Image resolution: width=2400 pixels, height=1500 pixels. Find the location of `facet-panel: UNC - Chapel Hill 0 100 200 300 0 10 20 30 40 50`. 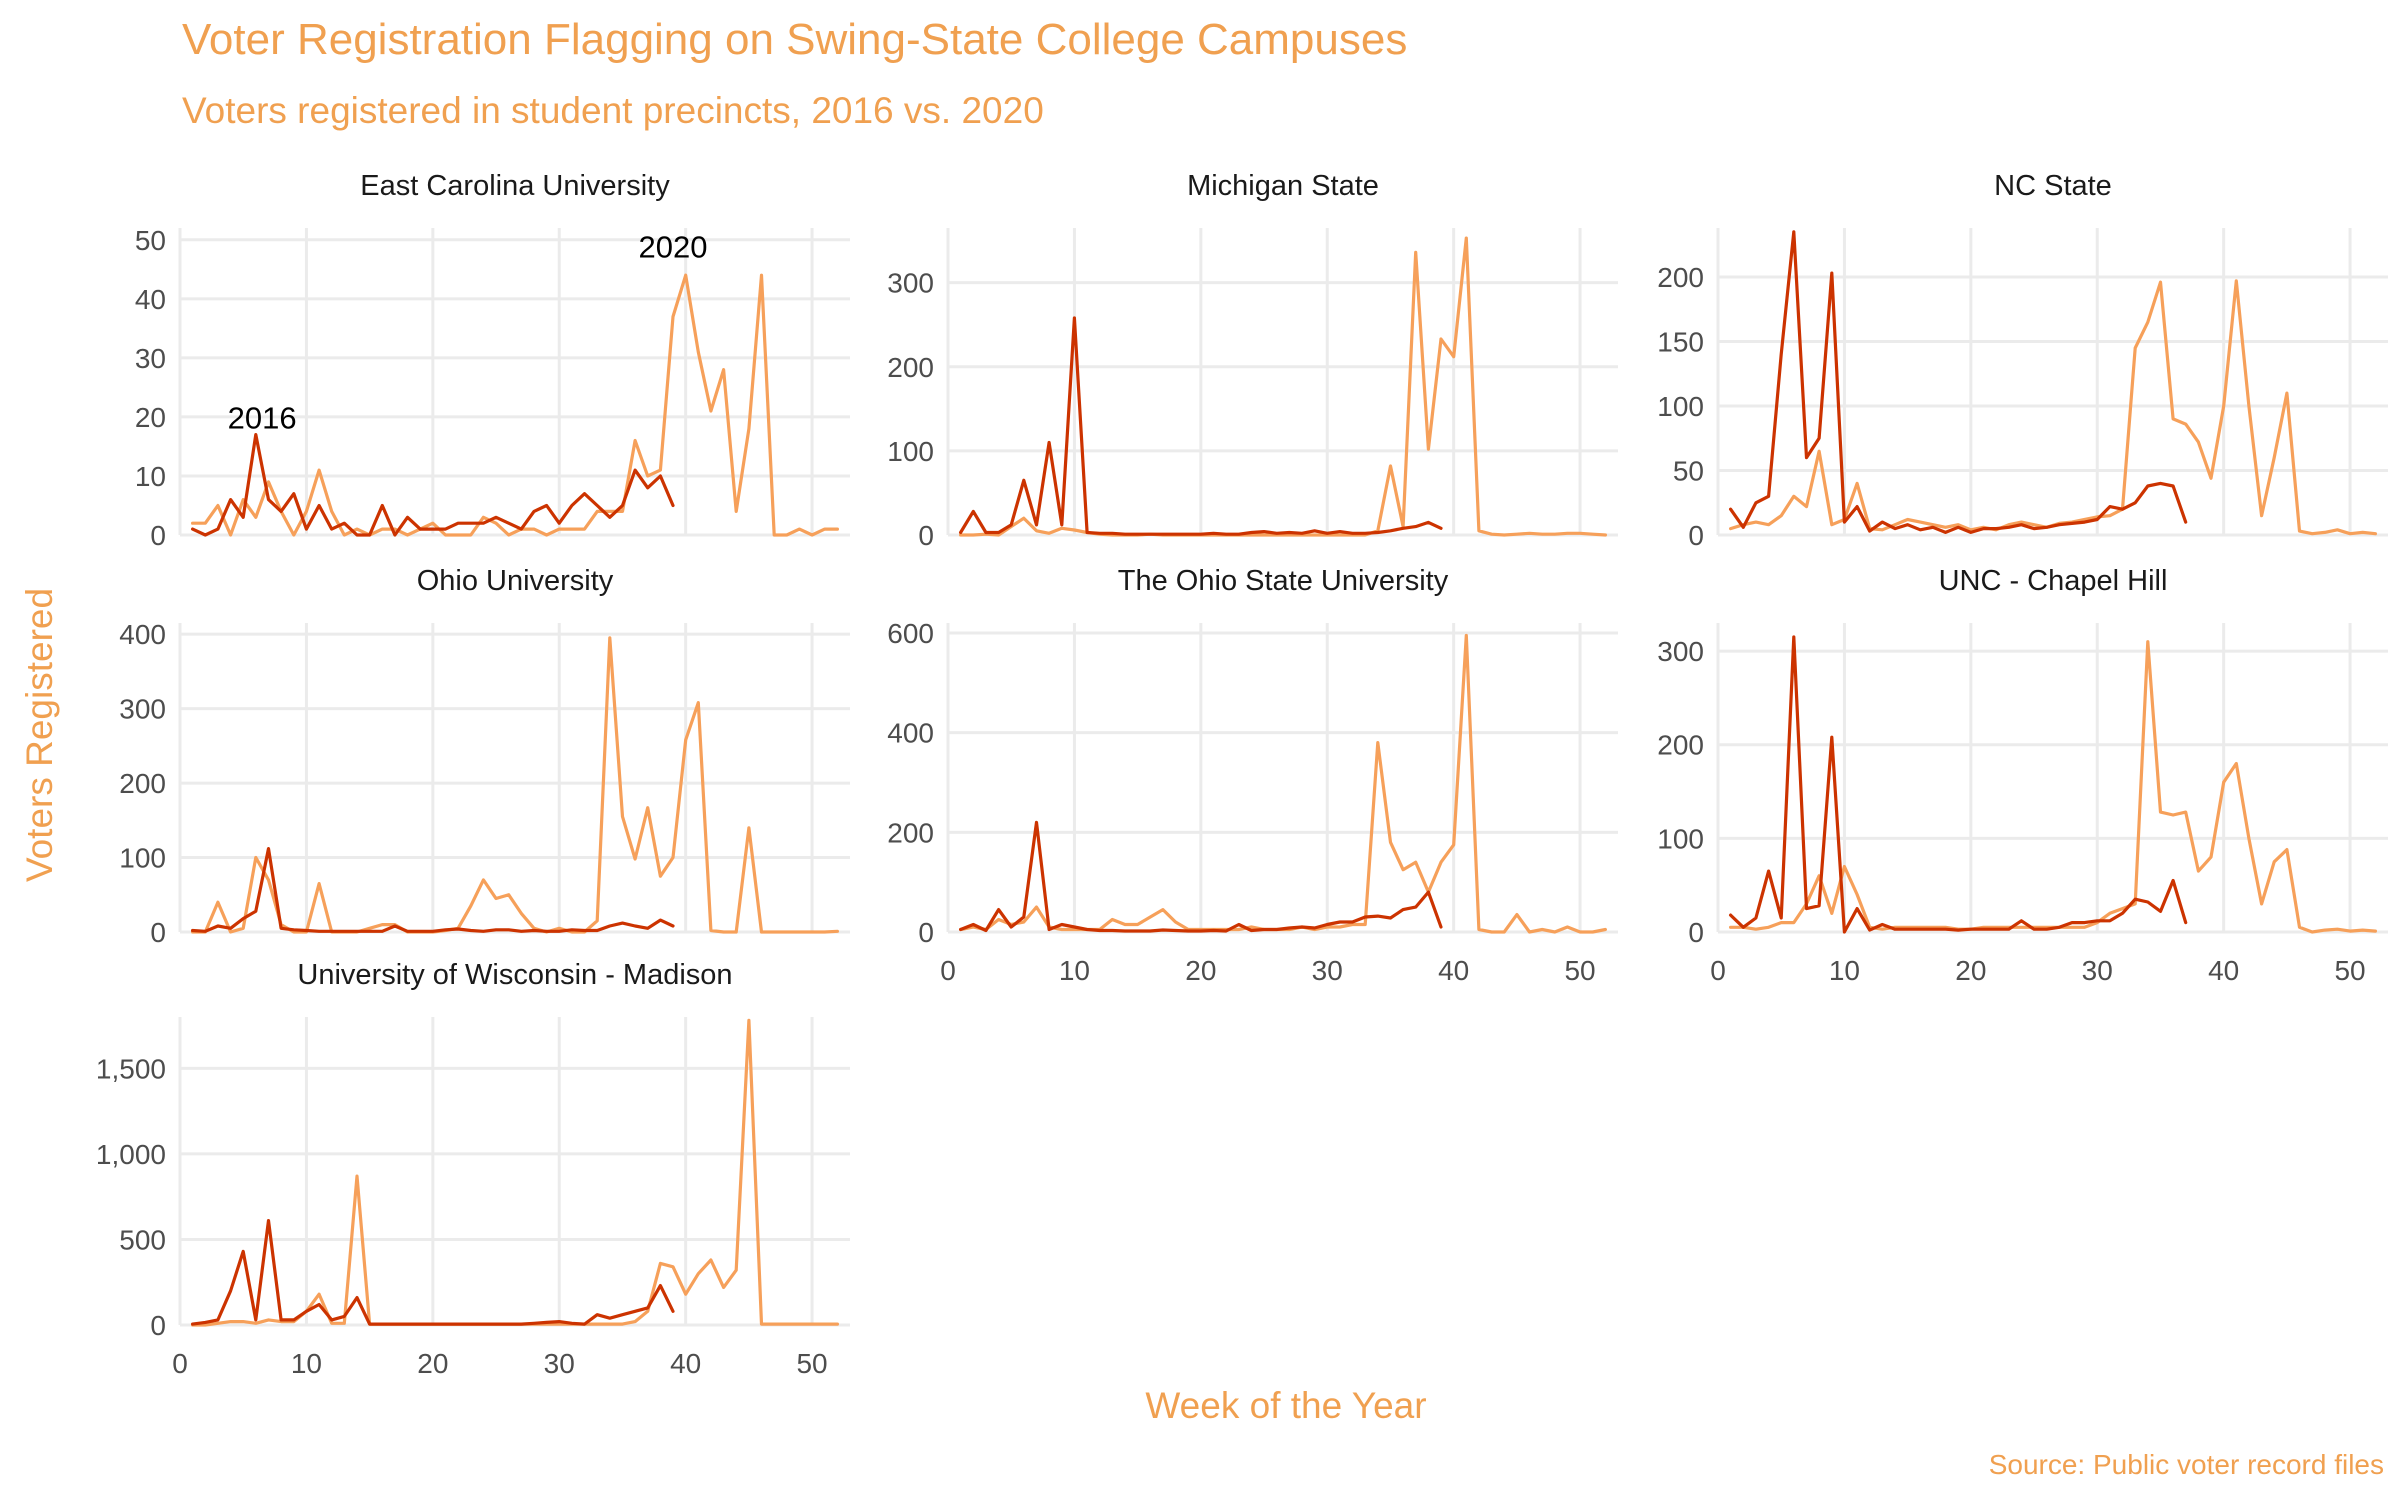

facet-panel: UNC - Chapel Hill 0 100 200 300 0 10 20 30 40 50 is located at coordinates (2022, 775).